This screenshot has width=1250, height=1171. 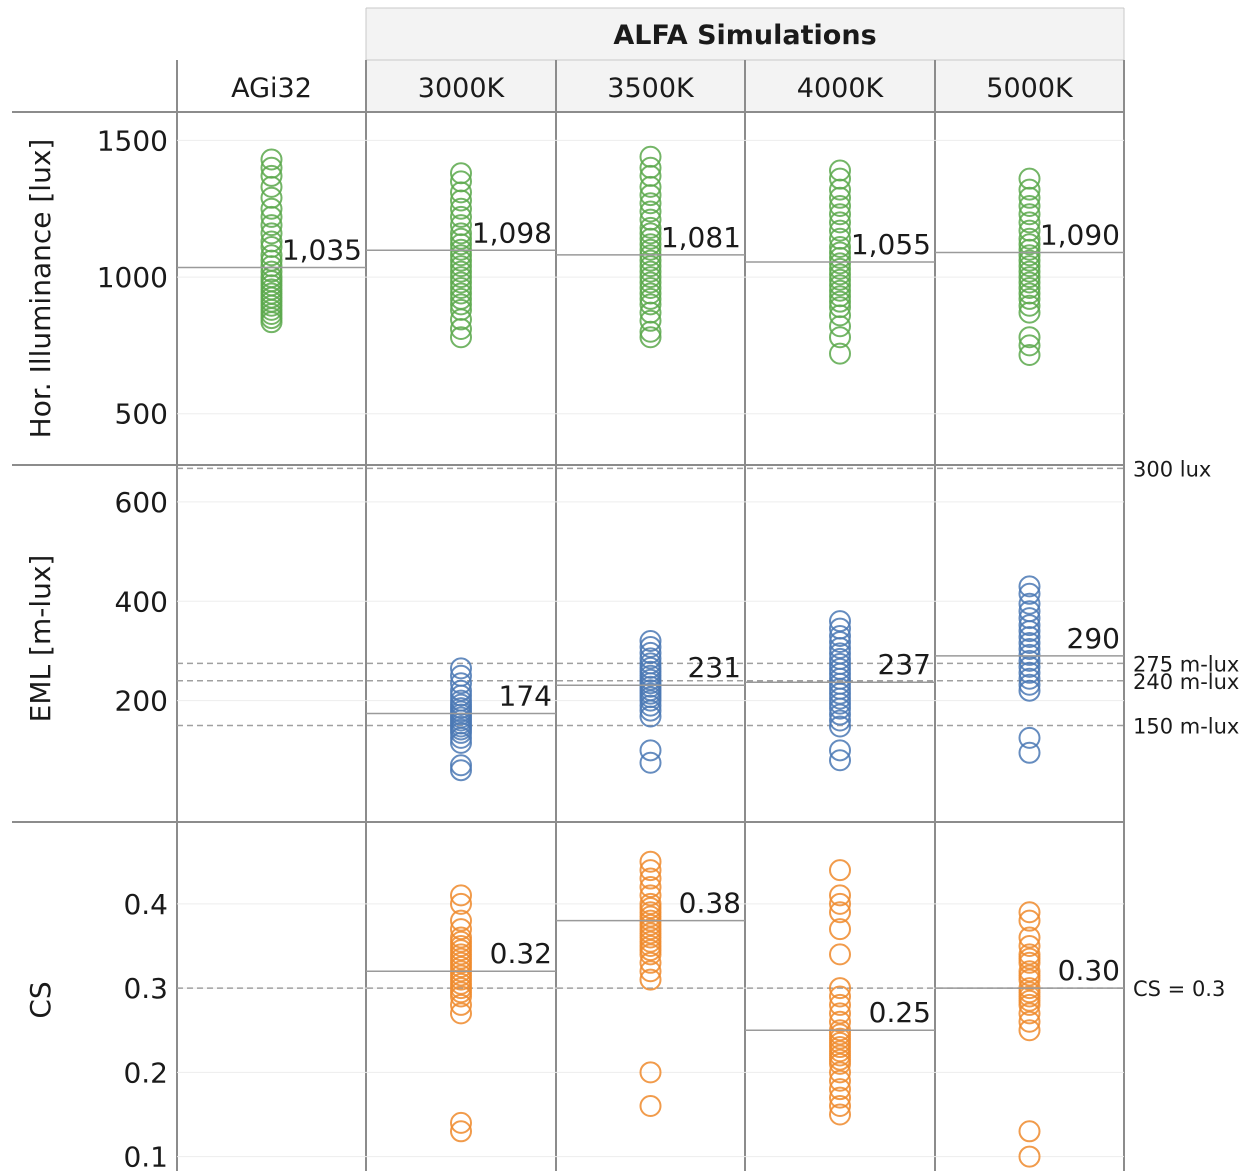 I want to click on y-tick-label: 600, so click(x=141, y=502).